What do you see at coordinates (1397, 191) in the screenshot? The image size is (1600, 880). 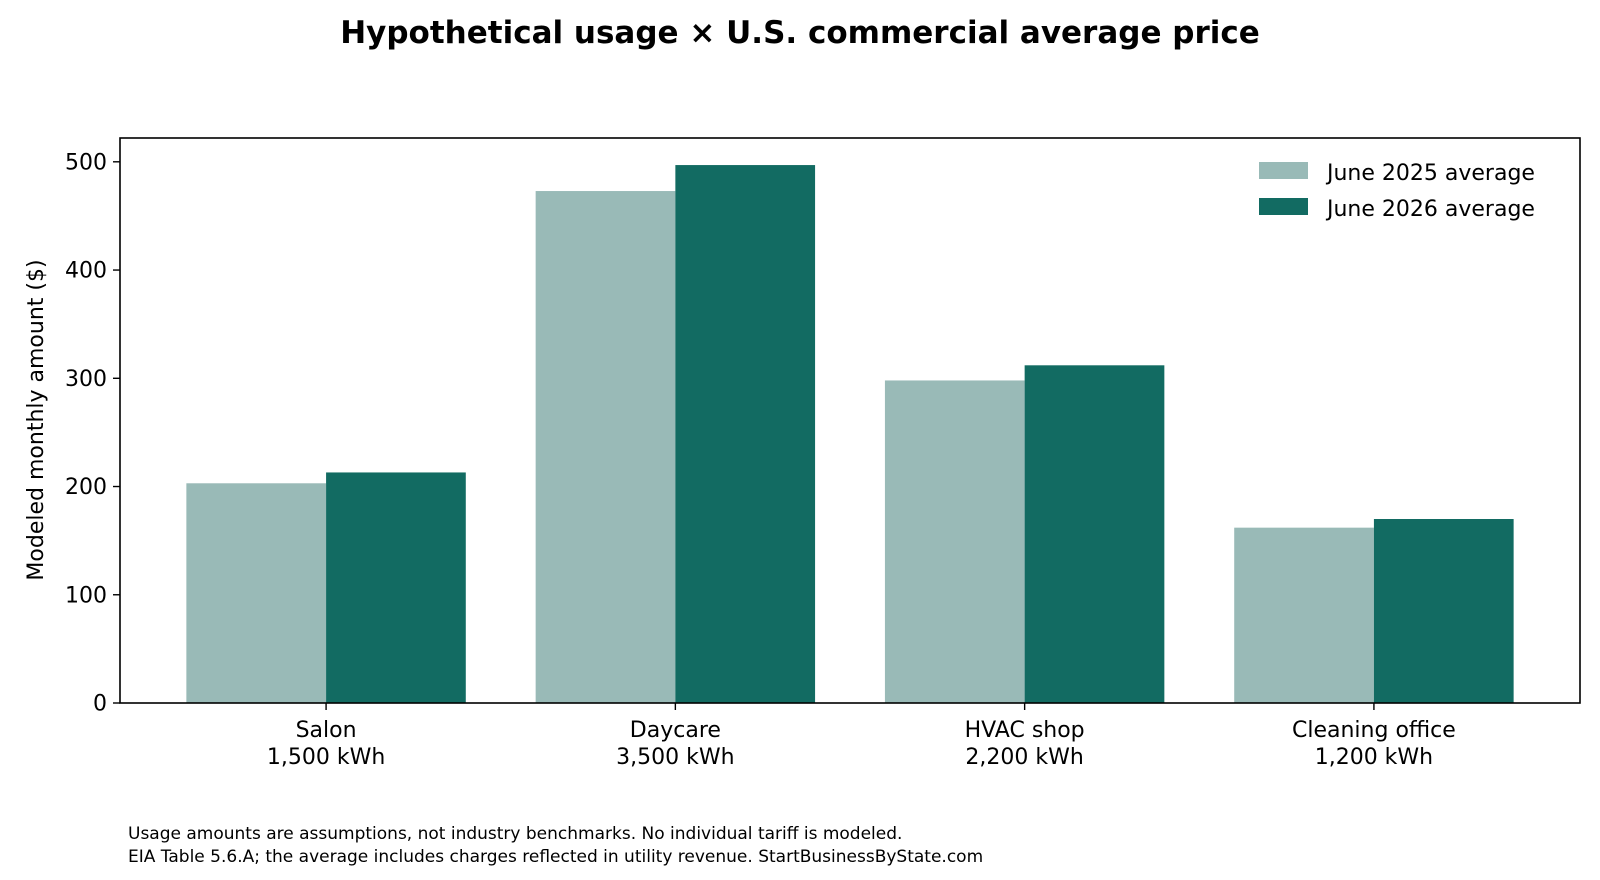 I see `legend: June 2025 average June 2026 average` at bounding box center [1397, 191].